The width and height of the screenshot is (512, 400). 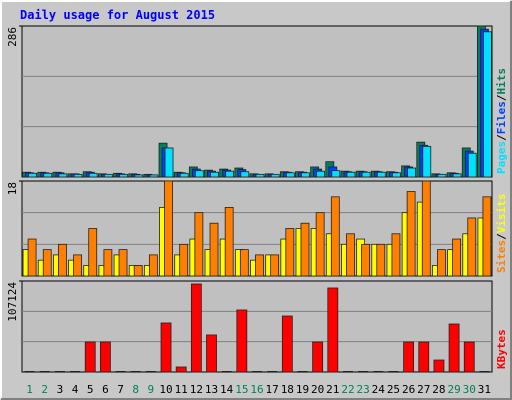 What do you see at coordinates (317, 389) in the screenshot?
I see `x-tick-label: 20` at bounding box center [317, 389].